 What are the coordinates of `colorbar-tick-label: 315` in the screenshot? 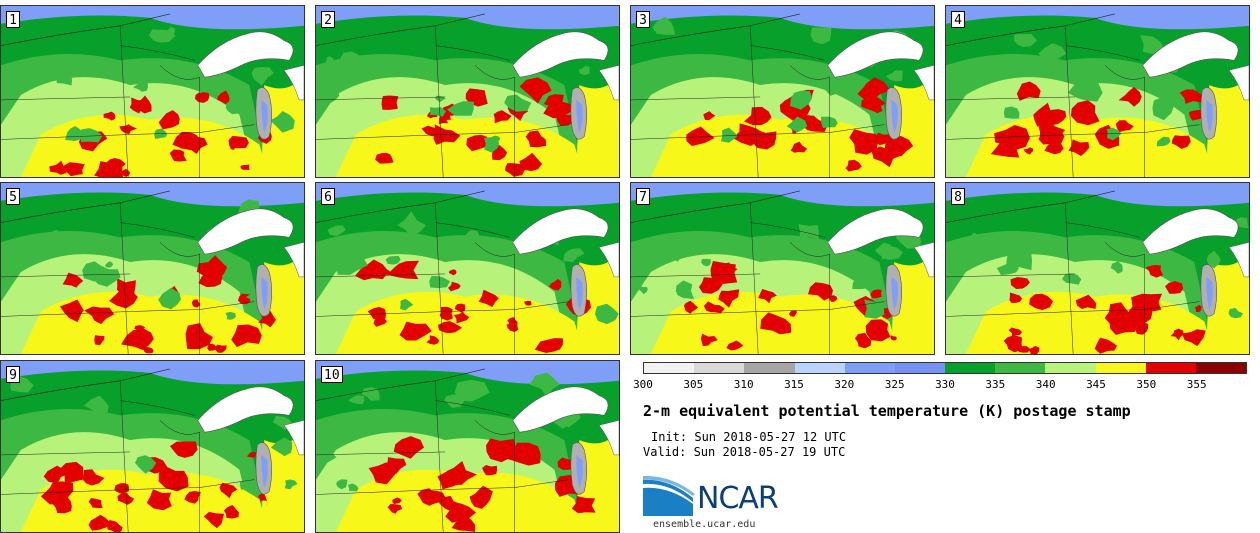 It's located at (794, 384).